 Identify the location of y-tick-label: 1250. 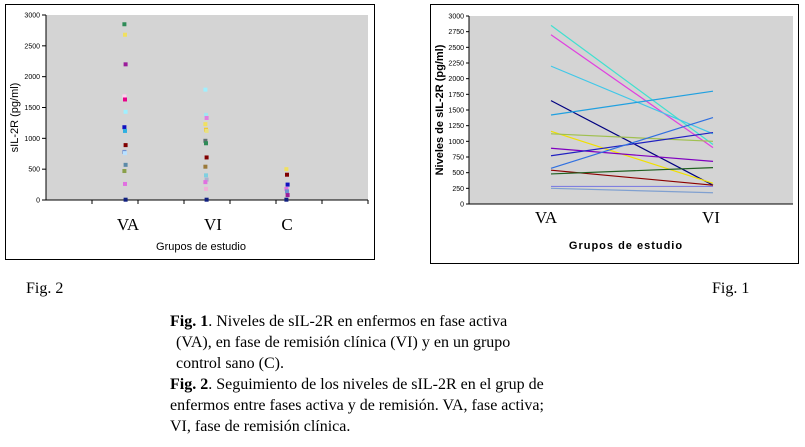
(456, 126).